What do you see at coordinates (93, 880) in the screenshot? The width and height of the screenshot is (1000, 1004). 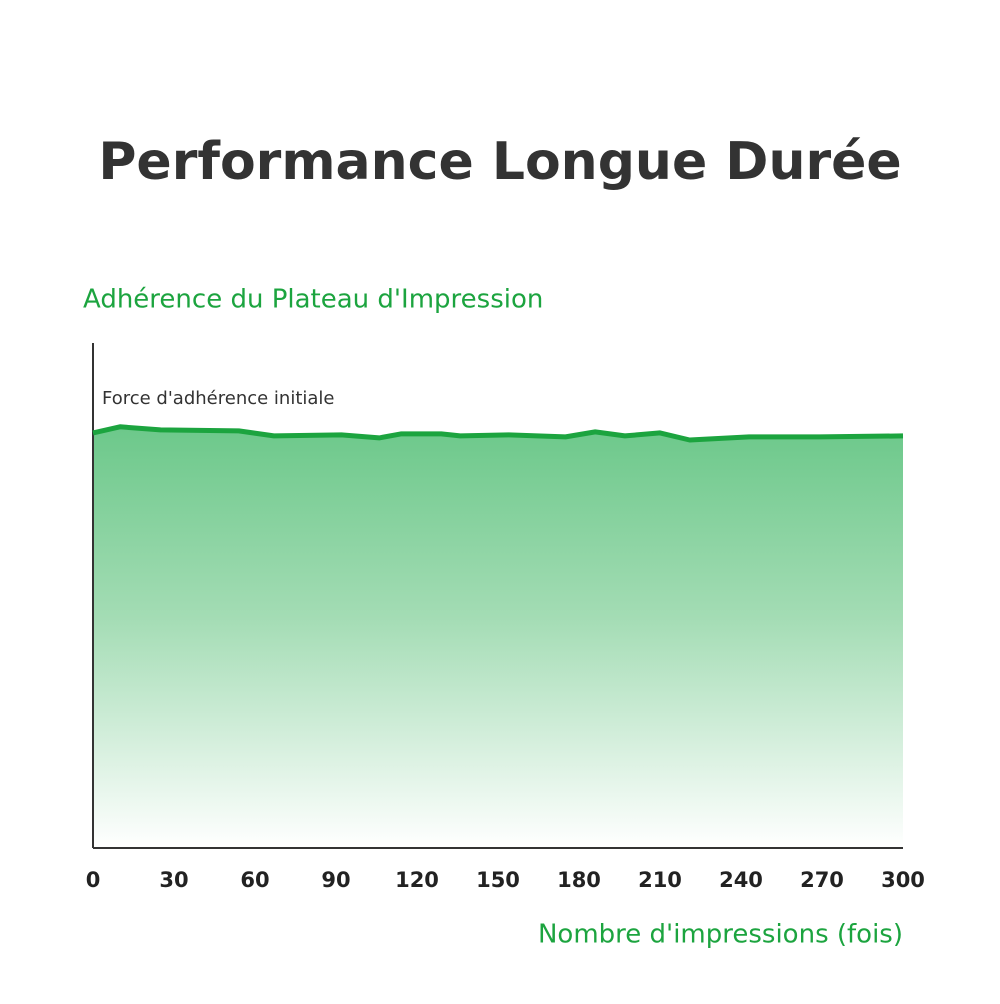 I see `x-tick-label: 0` at bounding box center [93, 880].